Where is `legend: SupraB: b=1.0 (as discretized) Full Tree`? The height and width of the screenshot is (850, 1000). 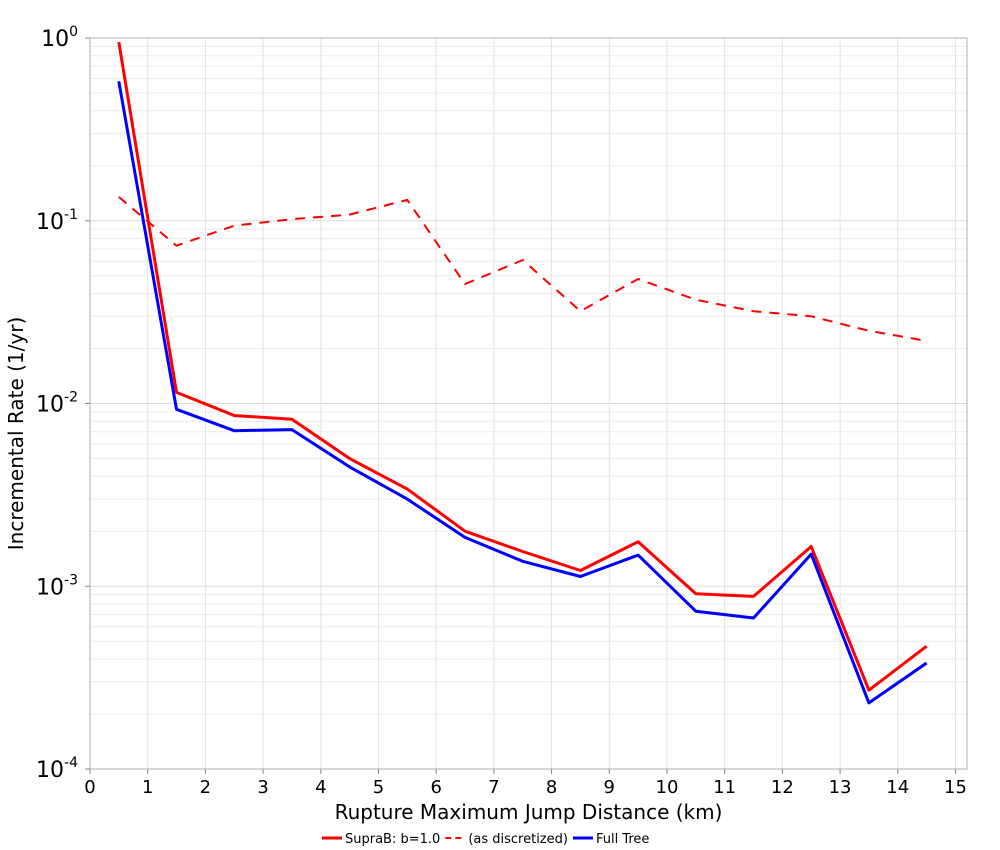 legend: SupraB: b=1.0 (as discretized) Full Tree is located at coordinates (485, 839).